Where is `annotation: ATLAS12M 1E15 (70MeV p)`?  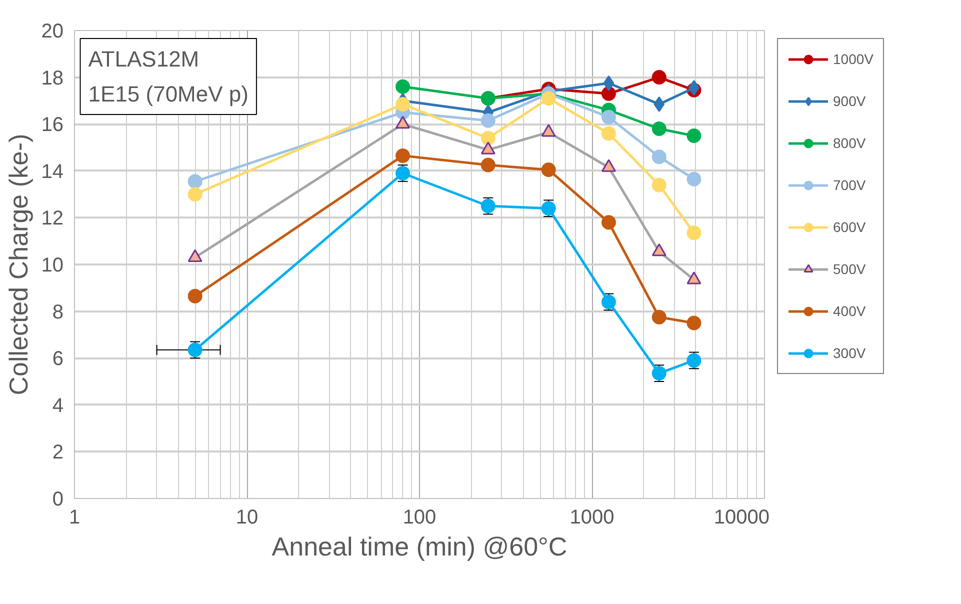 annotation: ATLAS12M 1E15 (70MeV p) is located at coordinates (168, 76).